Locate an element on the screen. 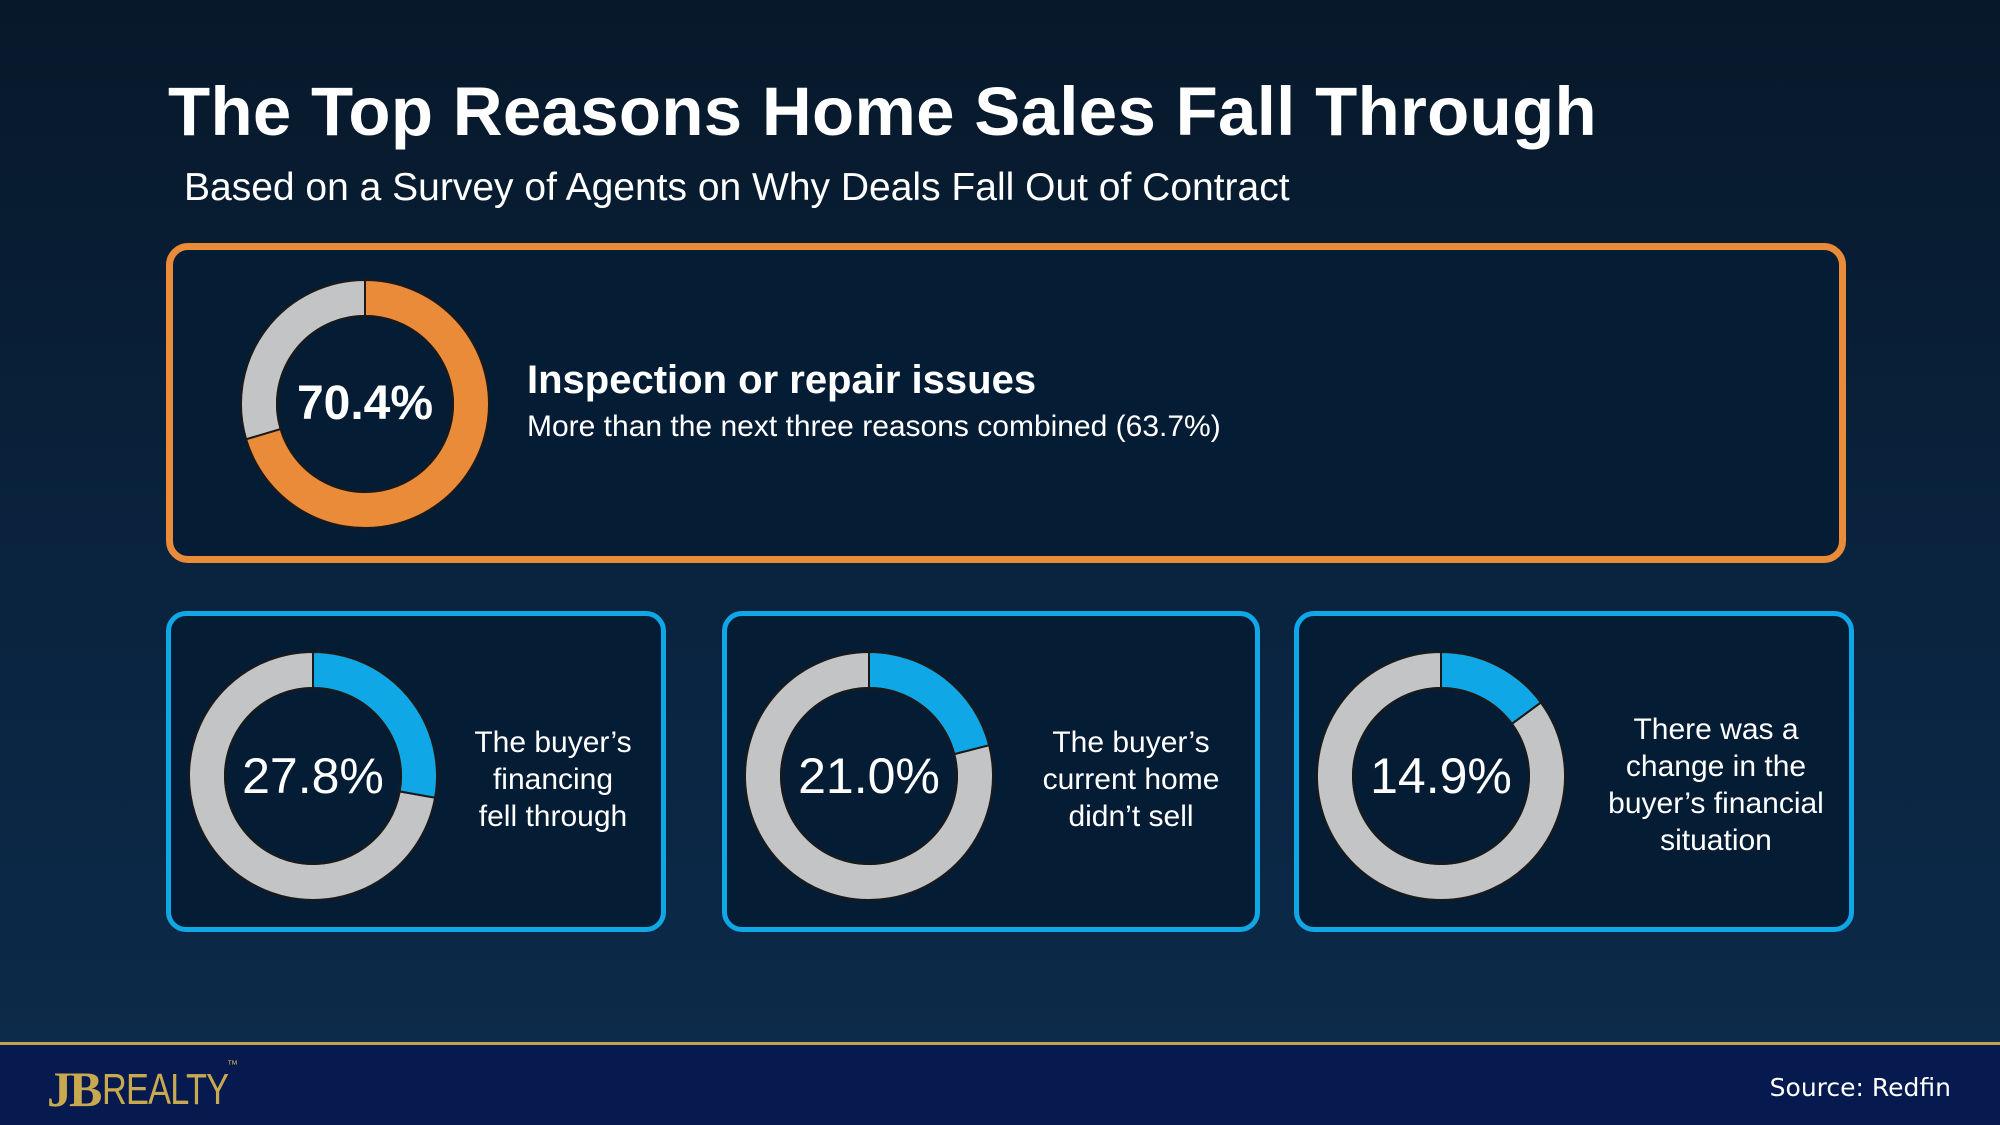 Image resolution: width=2000 pixels, height=1125 pixels. donut-chart-financing is located at coordinates (313, 775).